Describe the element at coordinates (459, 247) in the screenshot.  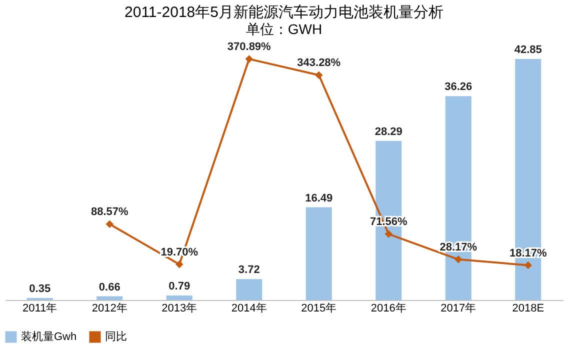
I see `data-label: 28.17%` at that location.